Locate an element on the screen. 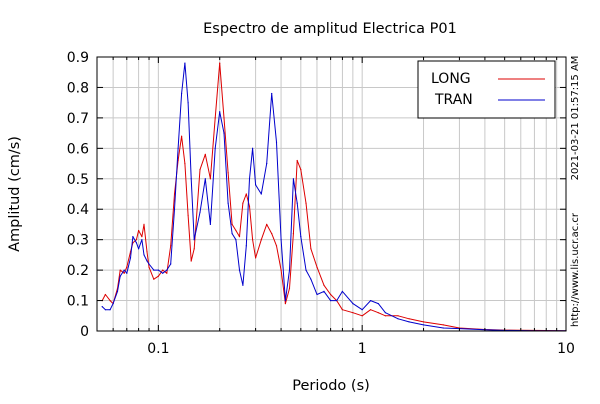 Image resolution: width=600 pixels, height=404 pixels. chart-title: Espectro de amplitud Electrica P01 is located at coordinates (330, 29).